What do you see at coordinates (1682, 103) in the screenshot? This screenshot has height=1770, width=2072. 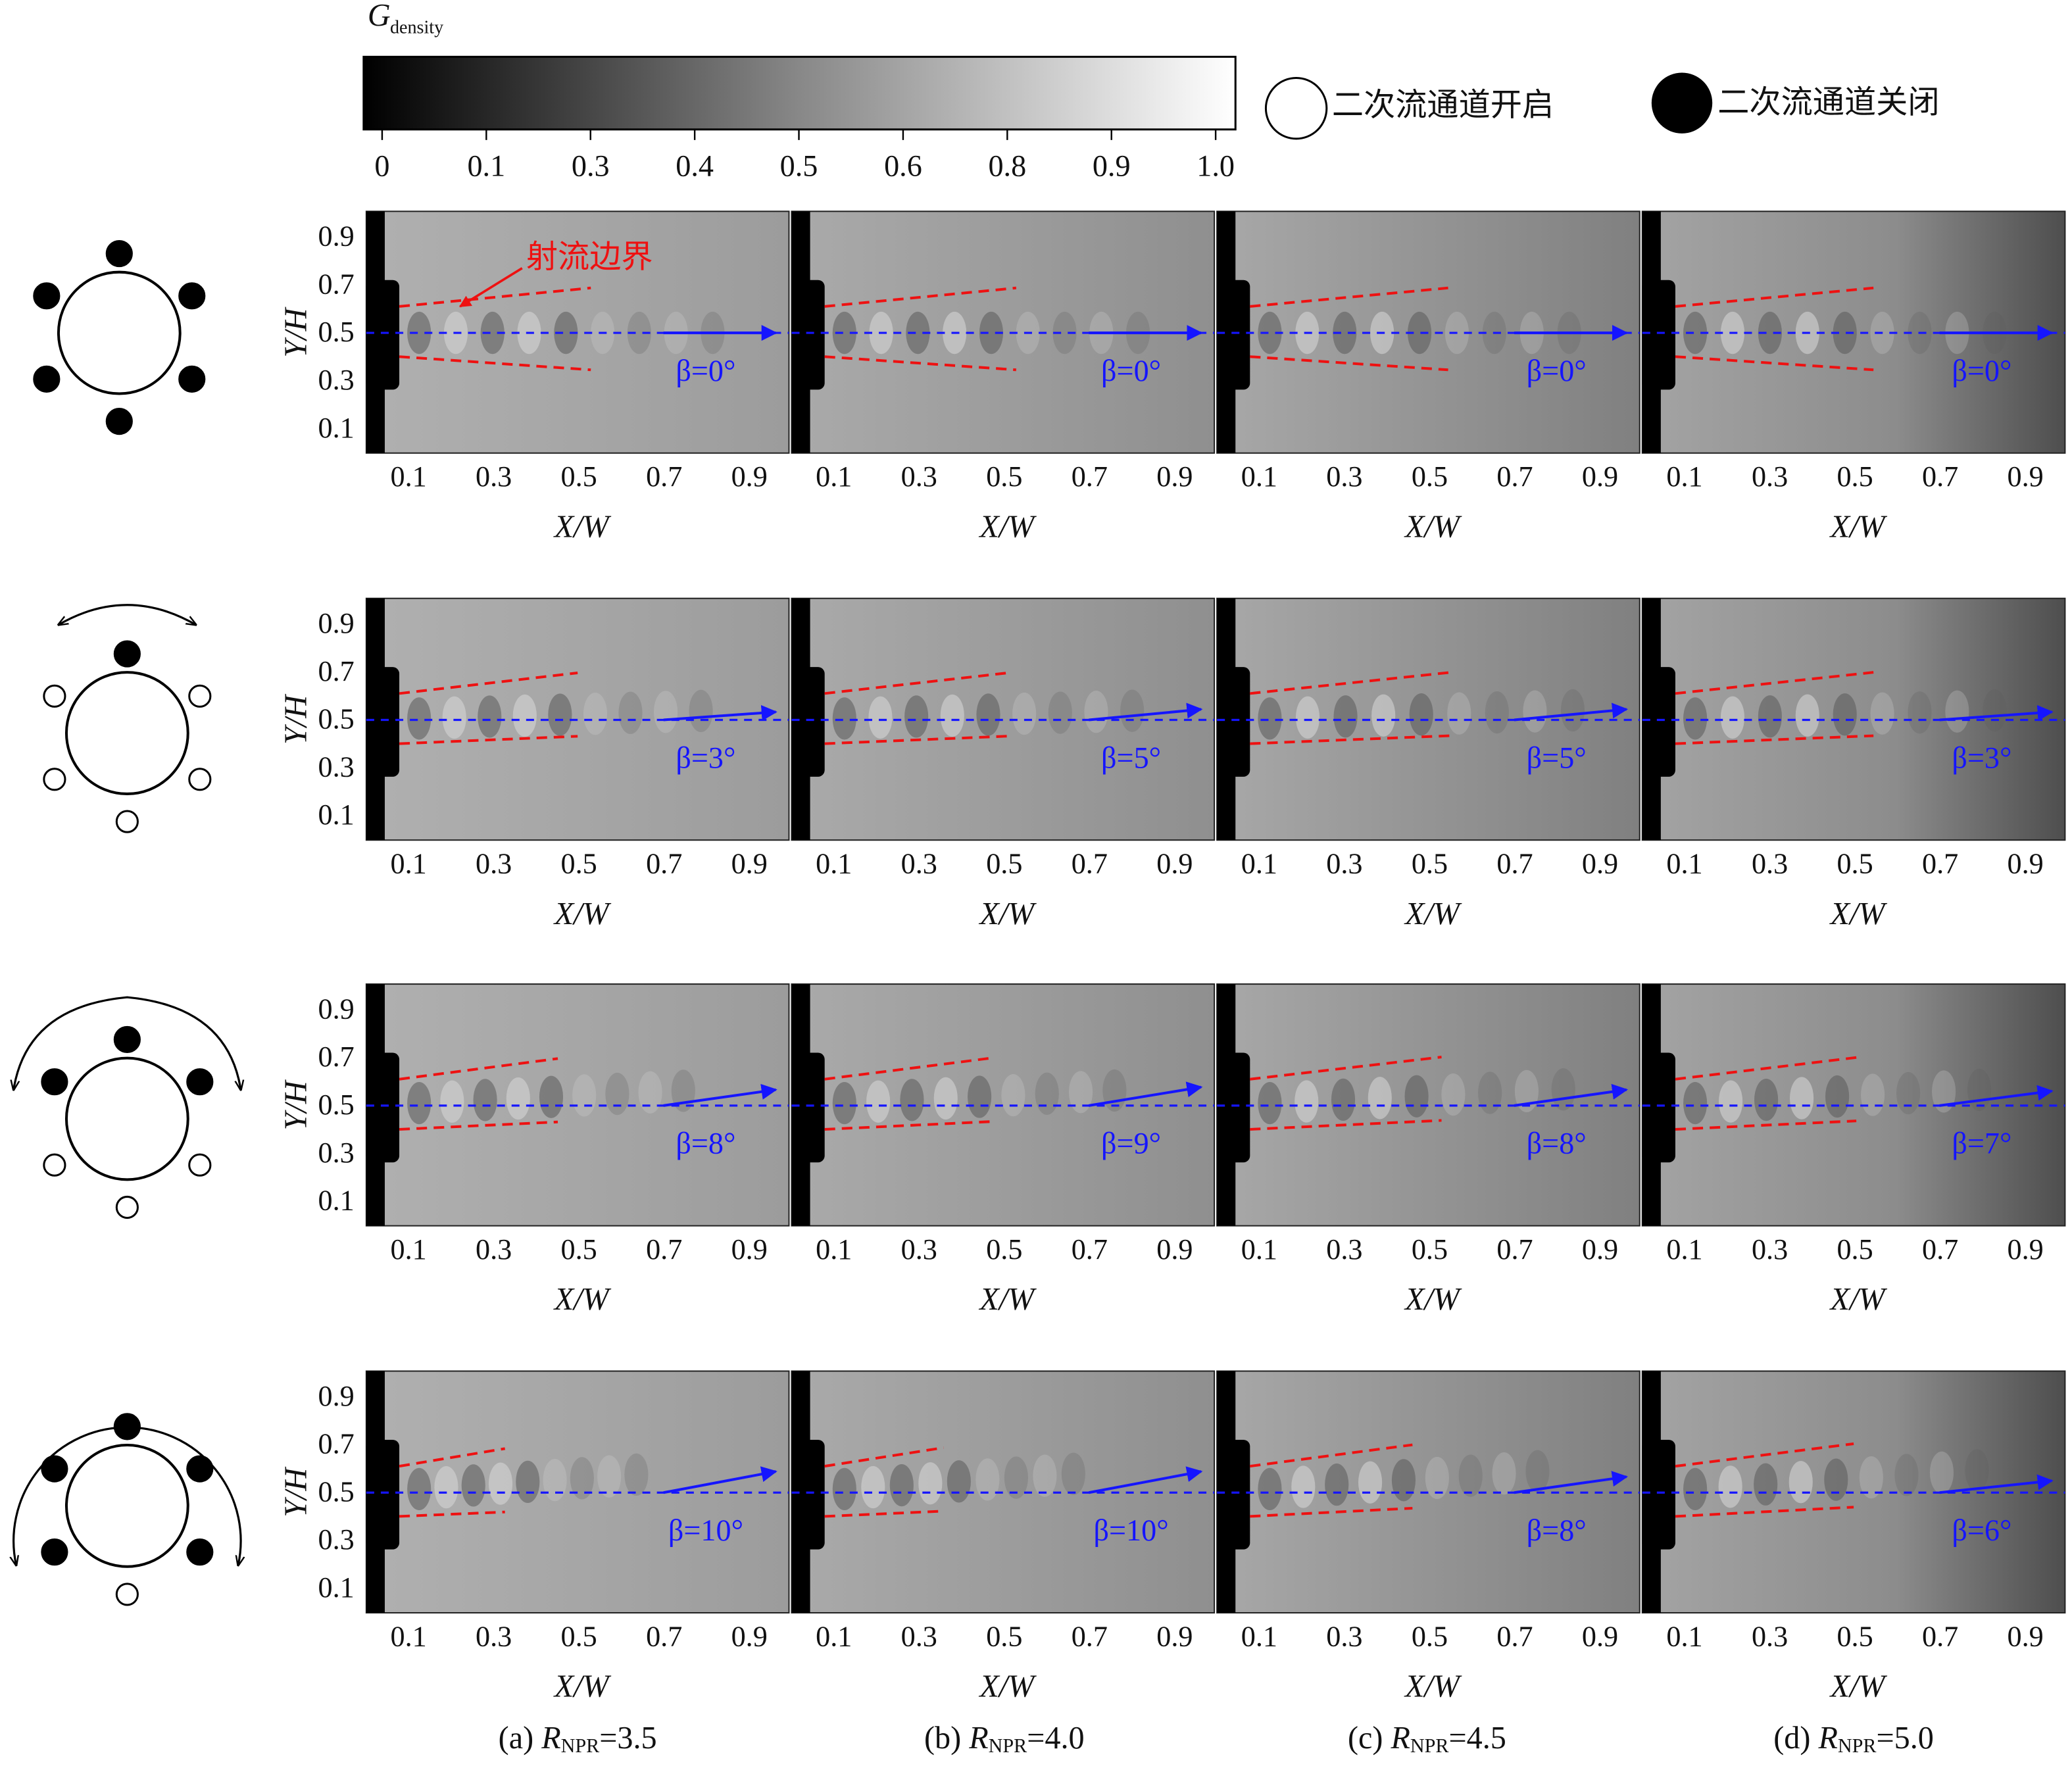 I see `legend-closed-icon` at bounding box center [1682, 103].